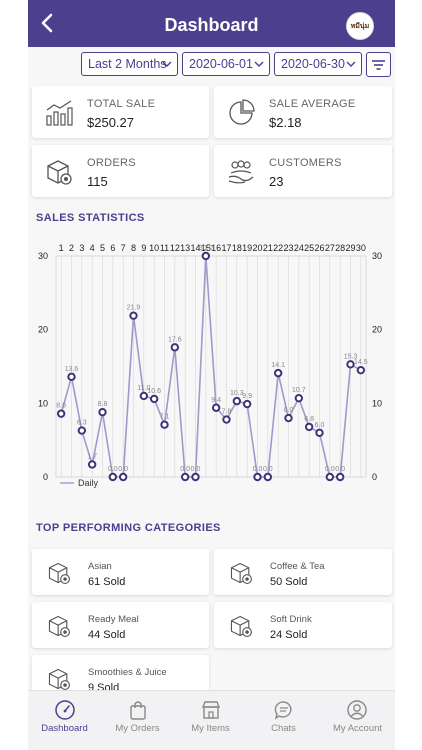 The height and width of the screenshot is (750, 422). What do you see at coordinates (175, 339) in the screenshot?
I see `data-label: 17.6` at bounding box center [175, 339].